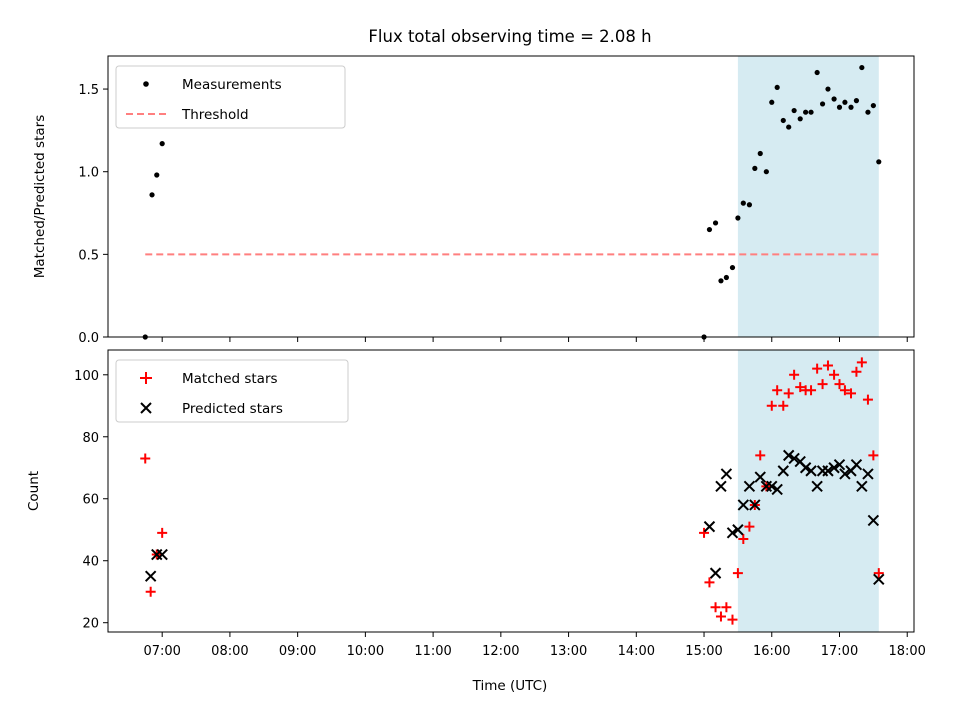  Describe the element at coordinates (297, 651) in the screenshot. I see `x-tick-label: 09:00` at that location.